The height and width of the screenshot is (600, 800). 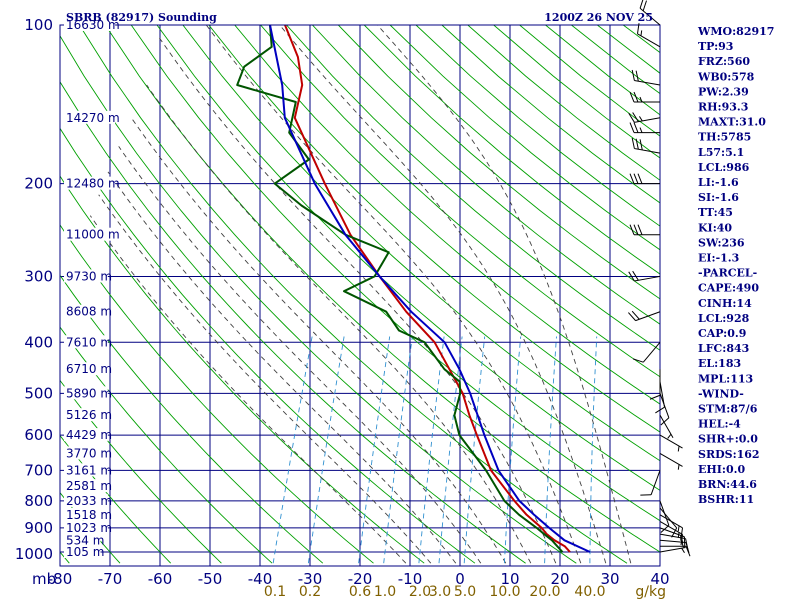 What do you see at coordinates (460, 579) in the screenshot?
I see `temperature-tick-label: 0` at bounding box center [460, 579].